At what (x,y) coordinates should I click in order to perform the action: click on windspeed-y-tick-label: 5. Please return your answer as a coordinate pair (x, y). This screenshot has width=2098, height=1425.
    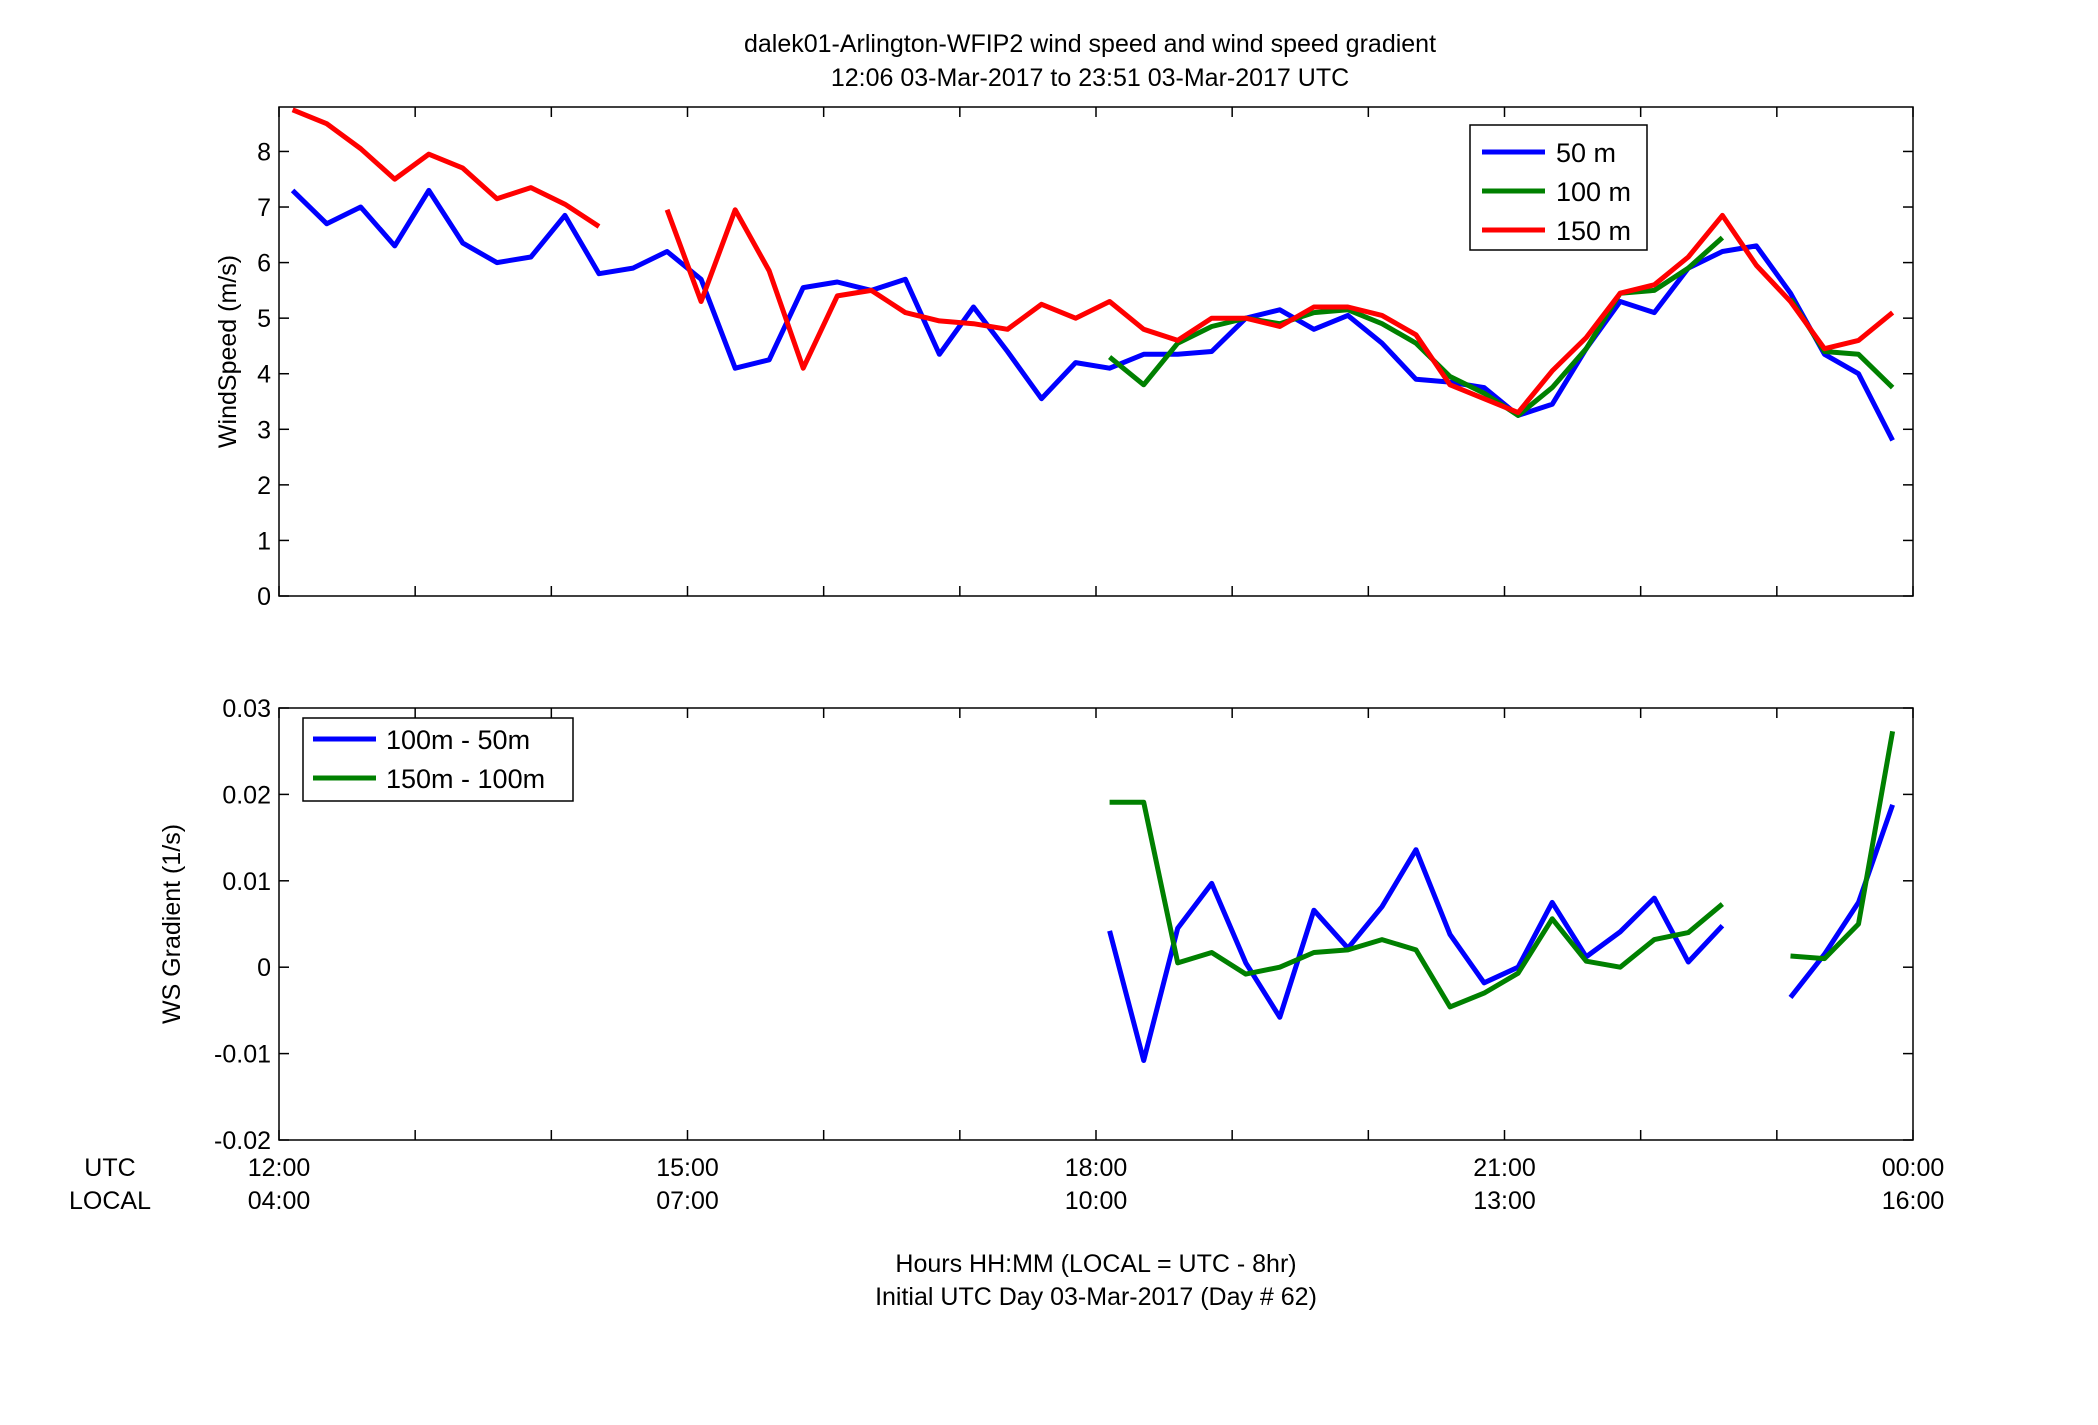
    Looking at the image, I should click on (264, 319).